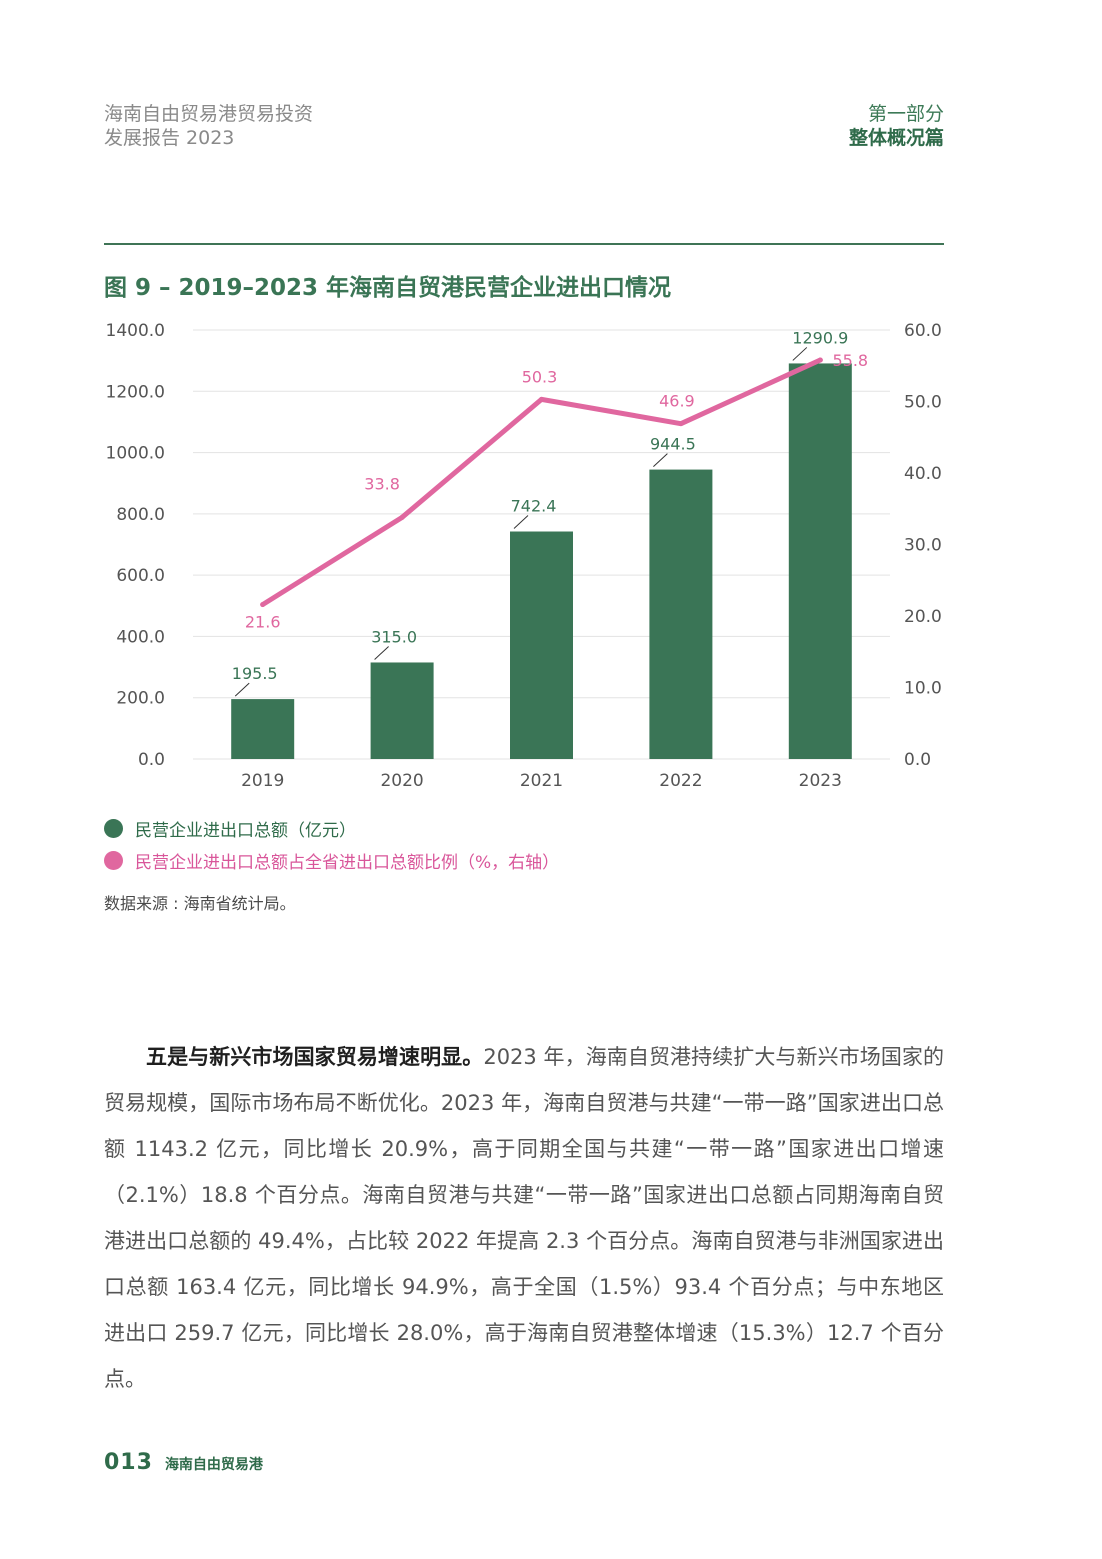 This screenshot has width=1102, height=1559. Describe the element at coordinates (382, 483) in the screenshot. I see `line-value-label: 33.8` at that location.